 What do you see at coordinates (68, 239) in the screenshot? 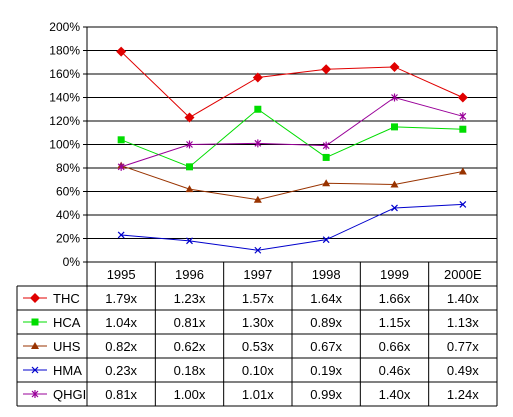
I see `y-tick-label: 20%` at bounding box center [68, 239].